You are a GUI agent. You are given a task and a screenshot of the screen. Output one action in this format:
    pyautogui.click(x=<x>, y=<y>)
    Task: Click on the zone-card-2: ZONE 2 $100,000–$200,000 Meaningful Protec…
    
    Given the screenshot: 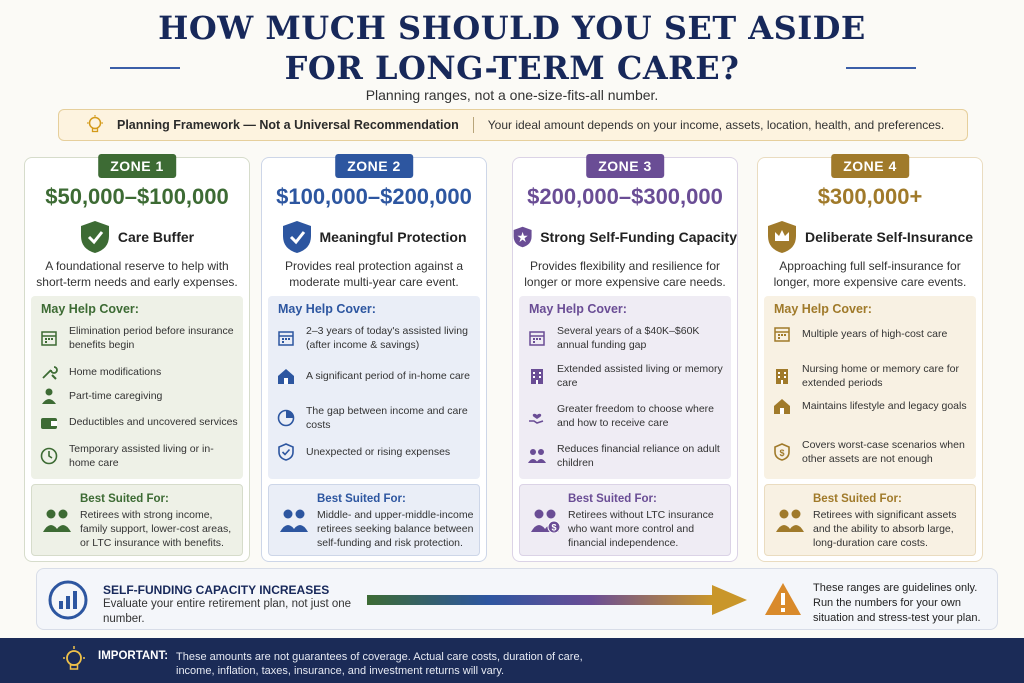 What is the action you would take?
    pyautogui.click(x=374, y=358)
    